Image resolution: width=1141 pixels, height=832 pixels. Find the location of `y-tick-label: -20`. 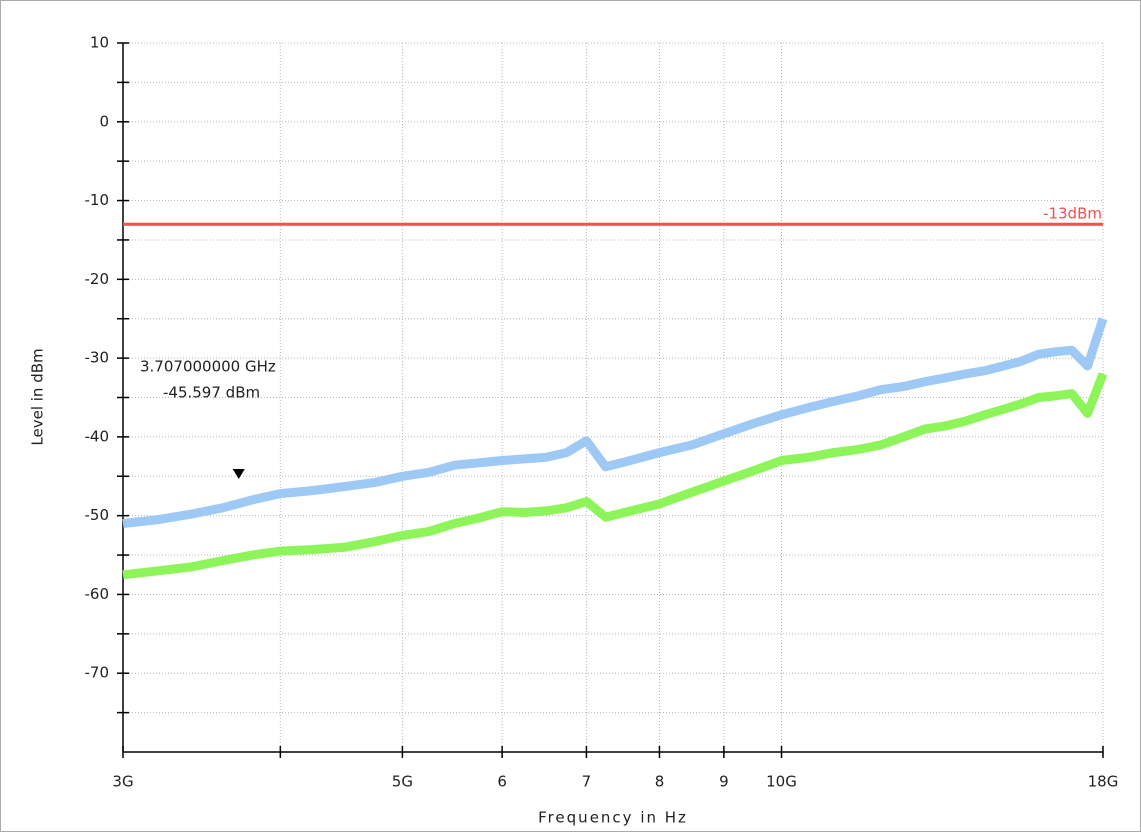

y-tick-label: -20 is located at coordinates (97, 279).